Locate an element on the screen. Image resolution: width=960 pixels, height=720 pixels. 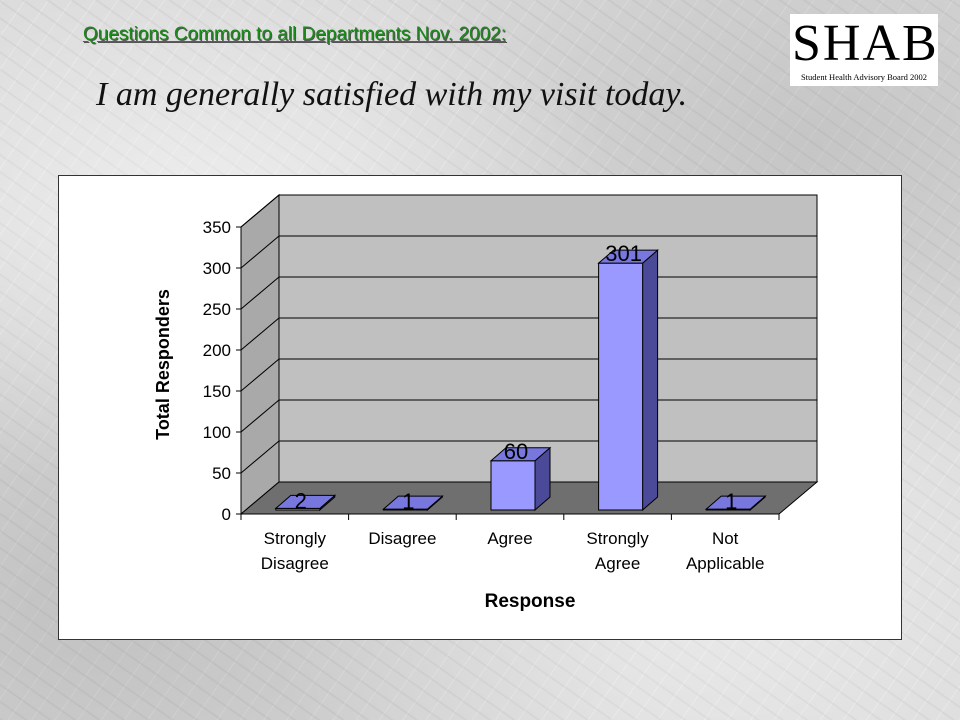
y-tick-label: 0 is located at coordinates (226, 514).